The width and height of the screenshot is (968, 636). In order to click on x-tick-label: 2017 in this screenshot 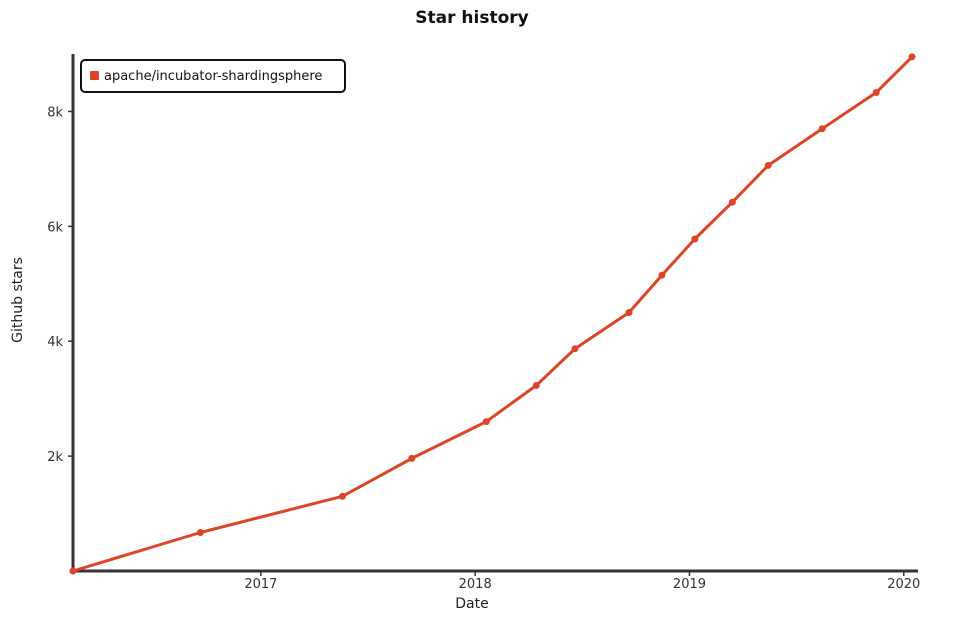, I will do `click(260, 584)`.